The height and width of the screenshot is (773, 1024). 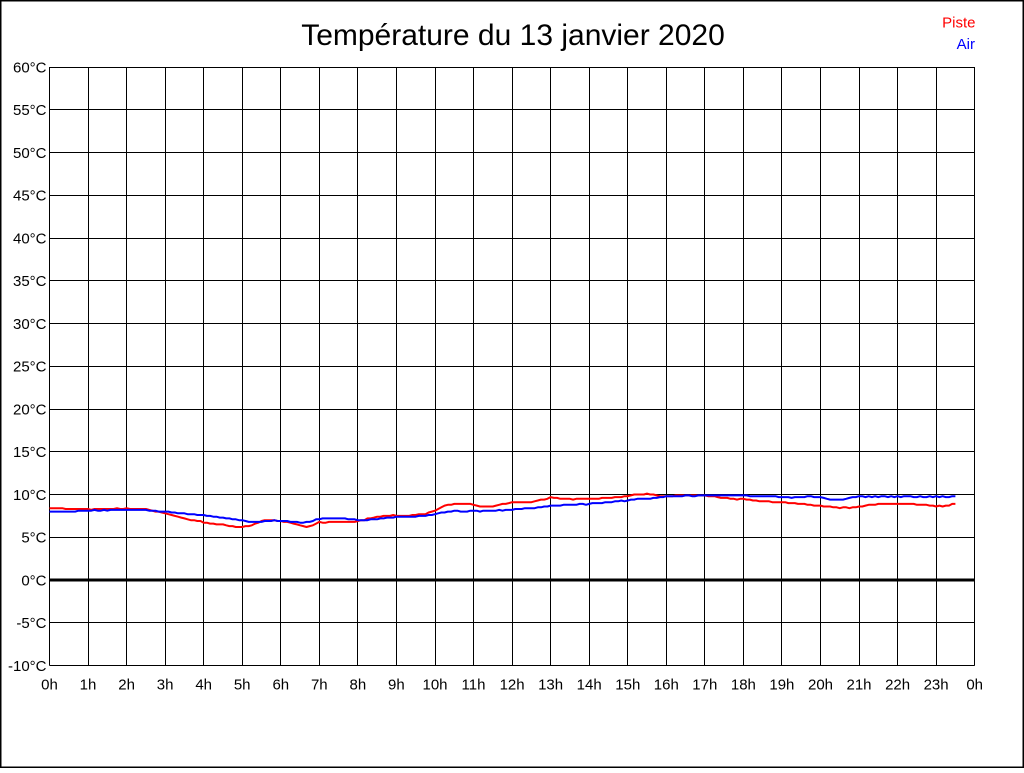 What do you see at coordinates (396, 685) in the screenshot?
I see `svg-text: 9h` at bounding box center [396, 685].